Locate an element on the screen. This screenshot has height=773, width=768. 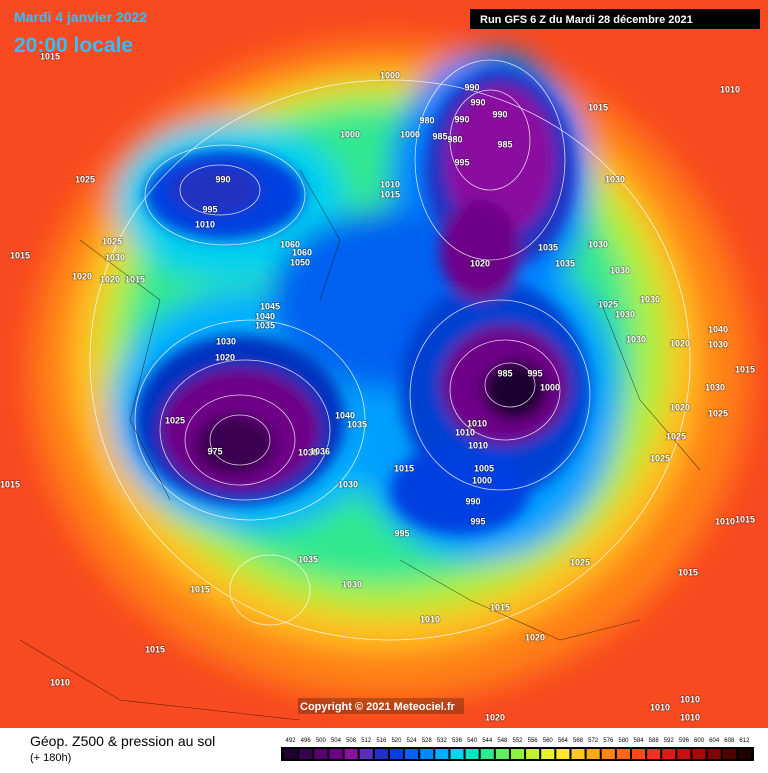
scale-label: 580 is located at coordinates (623, 741).